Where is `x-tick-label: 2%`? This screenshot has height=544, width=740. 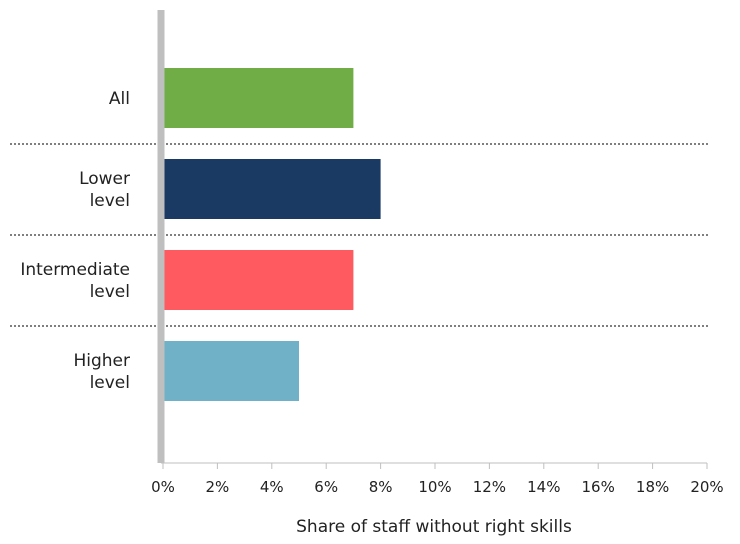 x-tick-label: 2% is located at coordinates (218, 487).